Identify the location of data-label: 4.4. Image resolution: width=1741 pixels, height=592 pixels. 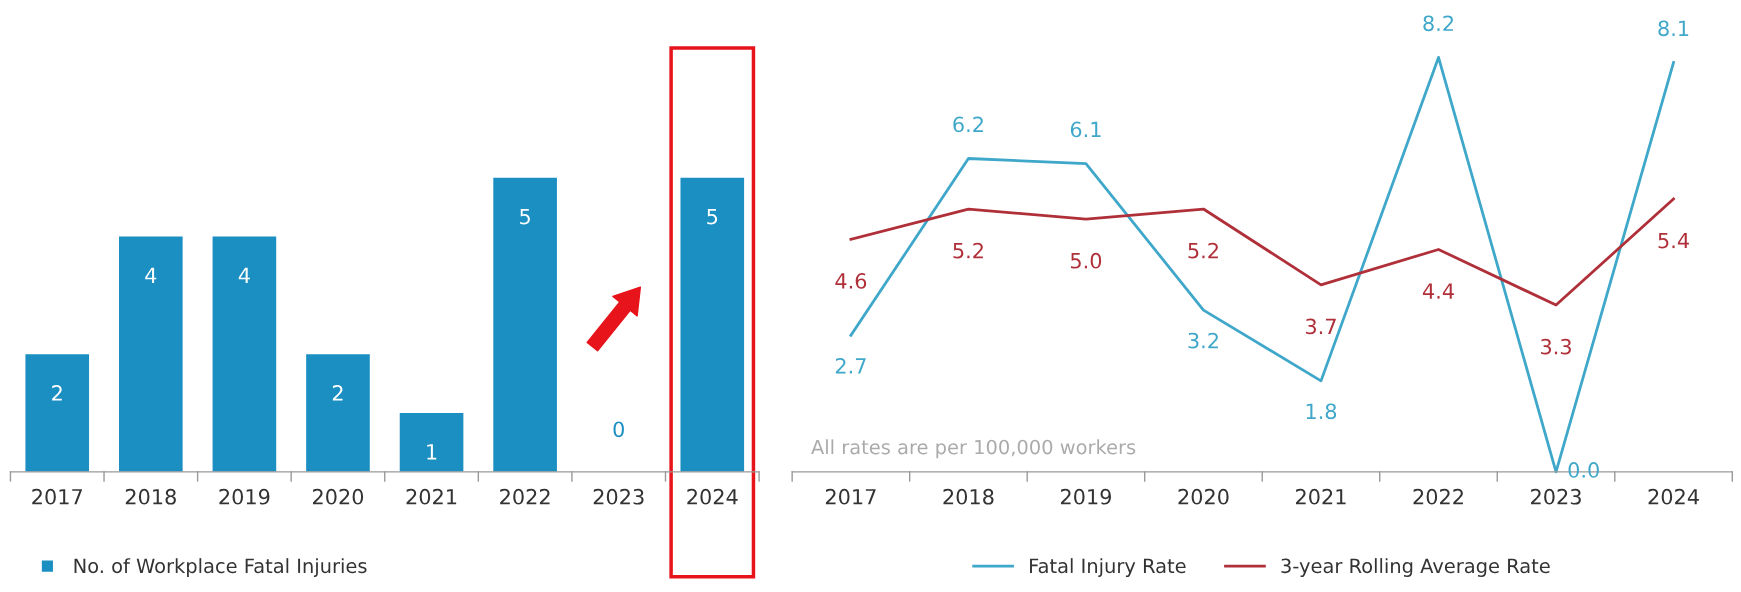
(1438, 291).